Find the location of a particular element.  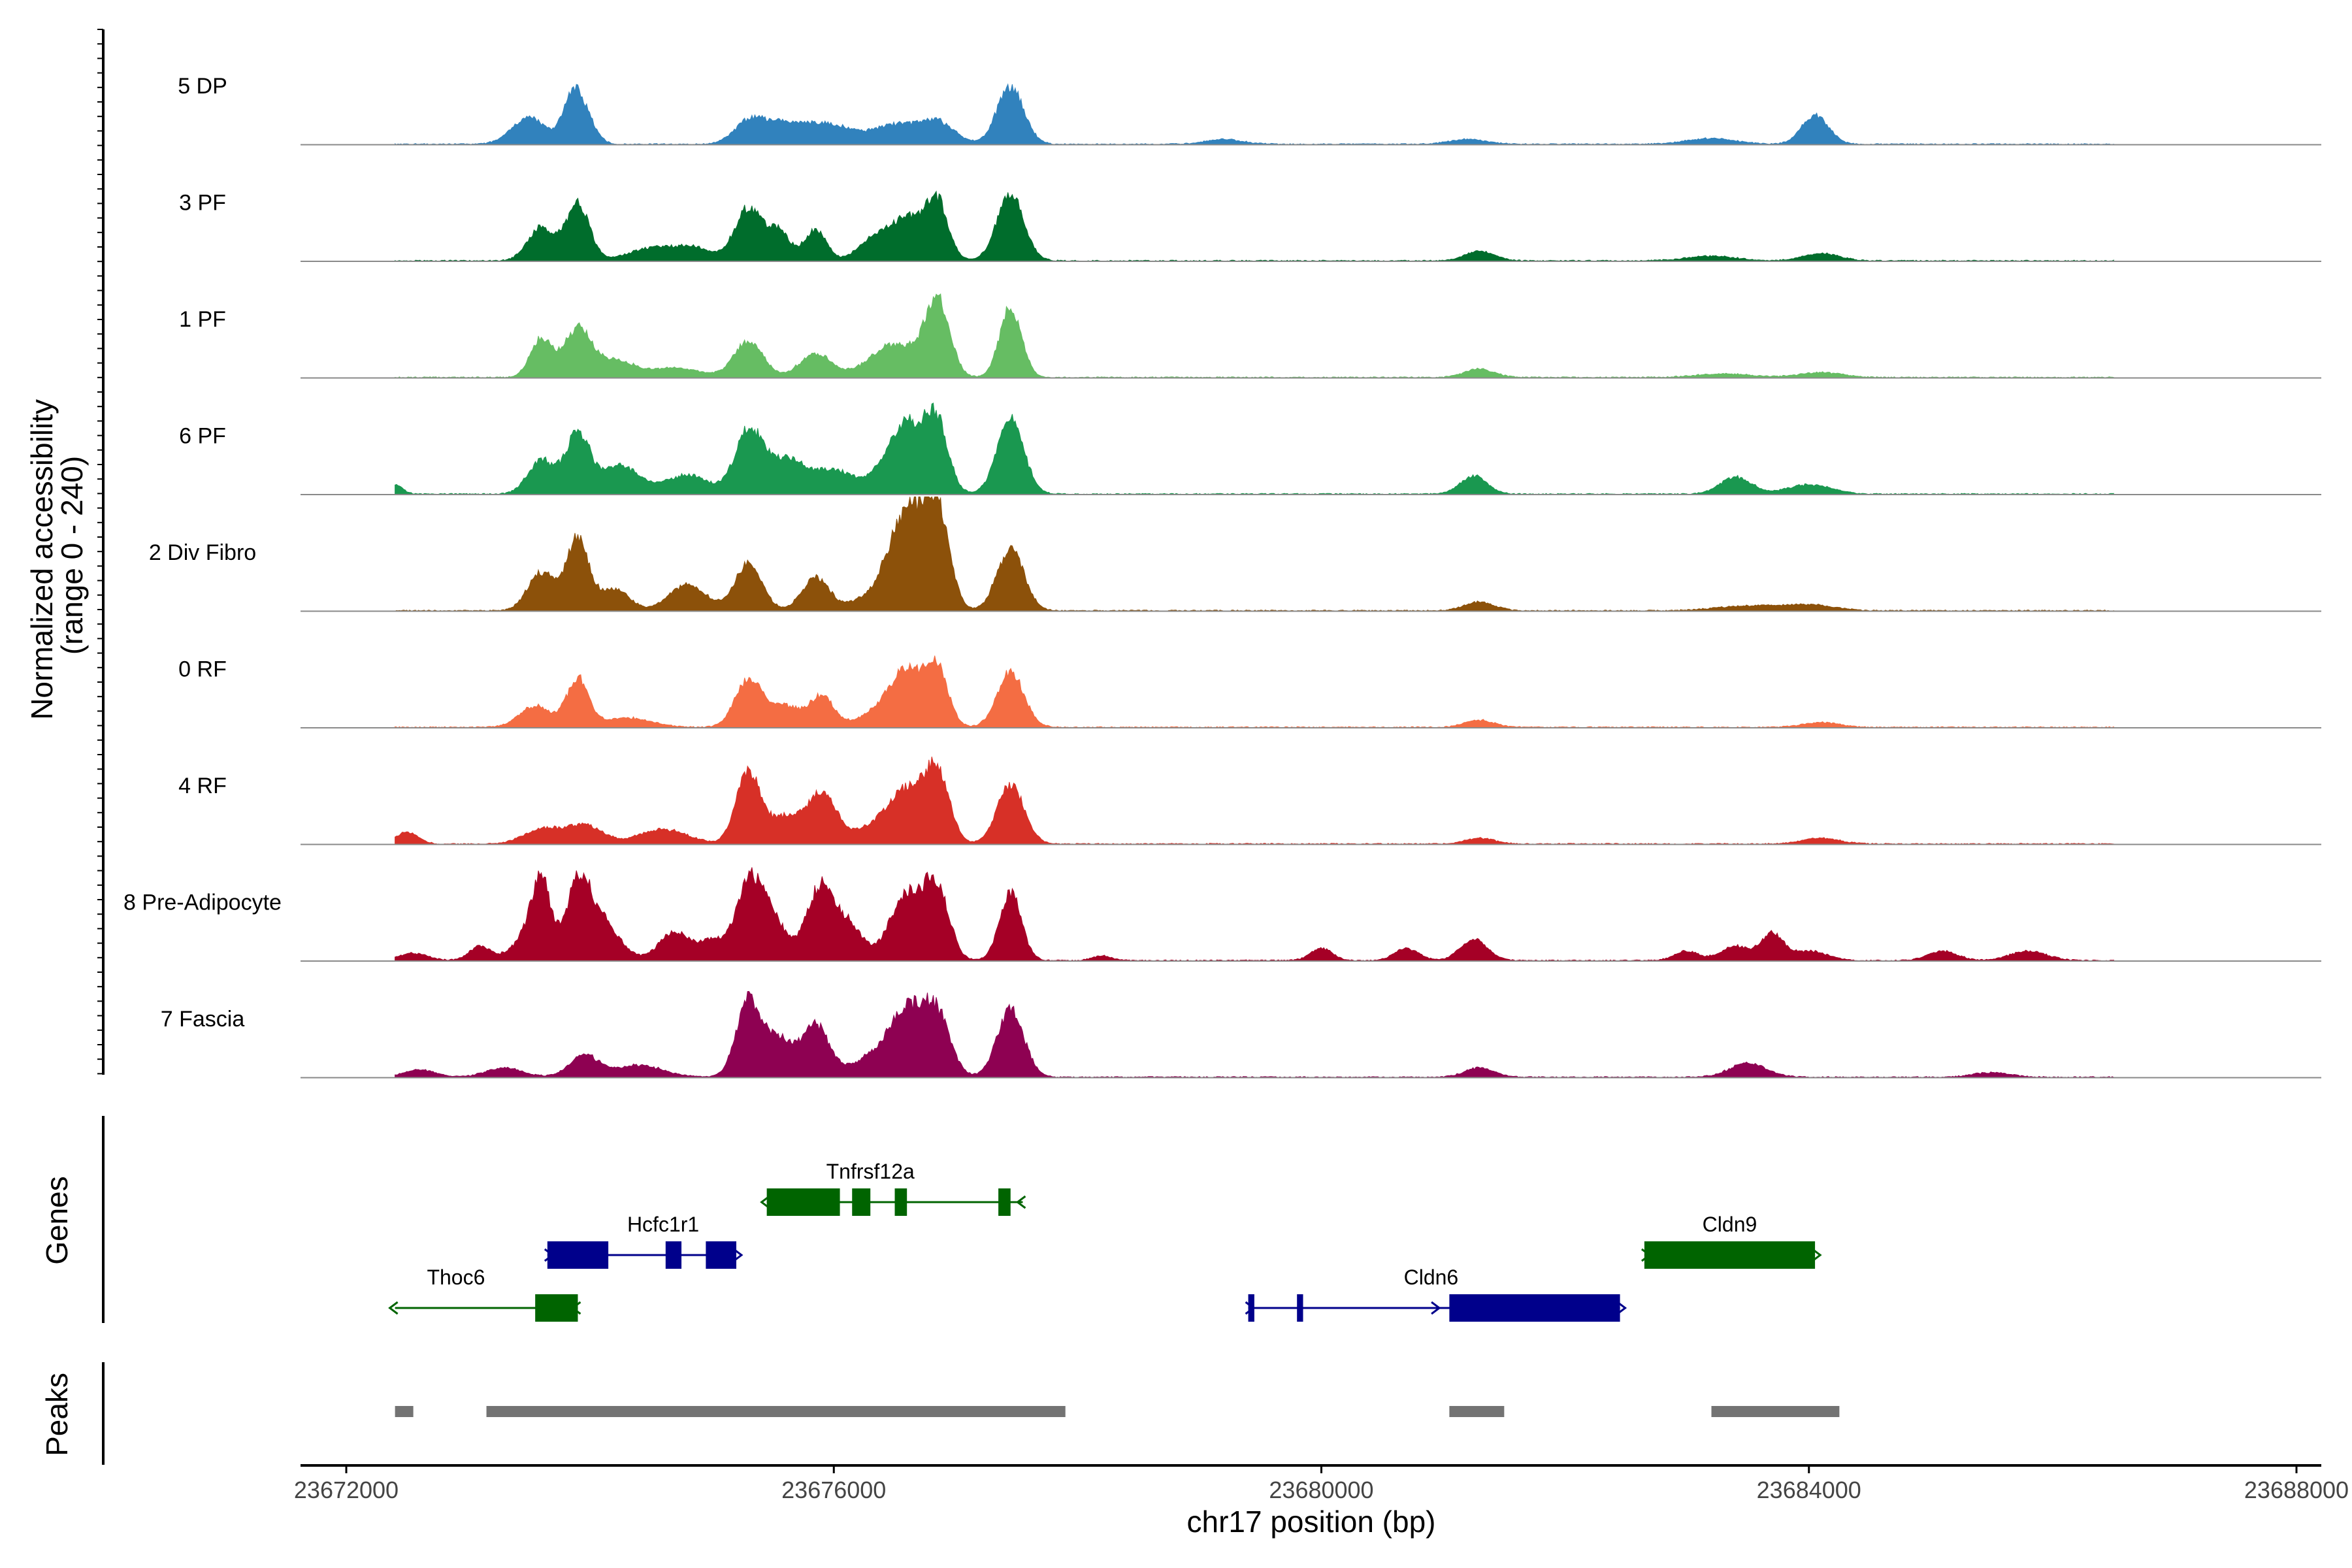

gene-label: Cldn9 is located at coordinates (1730, 1224).